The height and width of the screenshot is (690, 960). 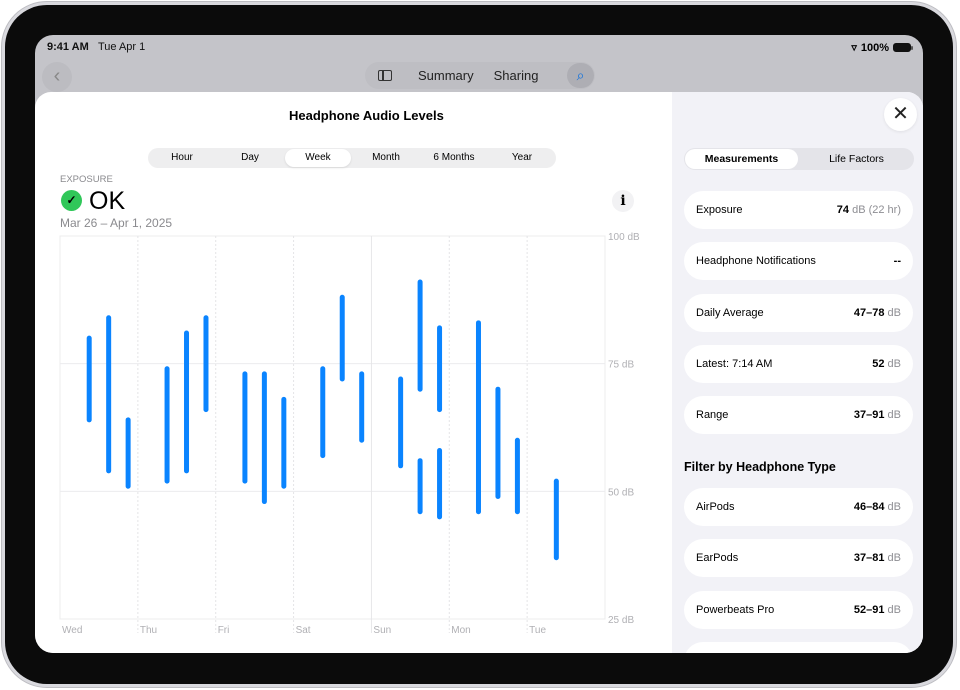 What do you see at coordinates (516, 75) in the screenshot?
I see `tab-sharing: Sharing` at bounding box center [516, 75].